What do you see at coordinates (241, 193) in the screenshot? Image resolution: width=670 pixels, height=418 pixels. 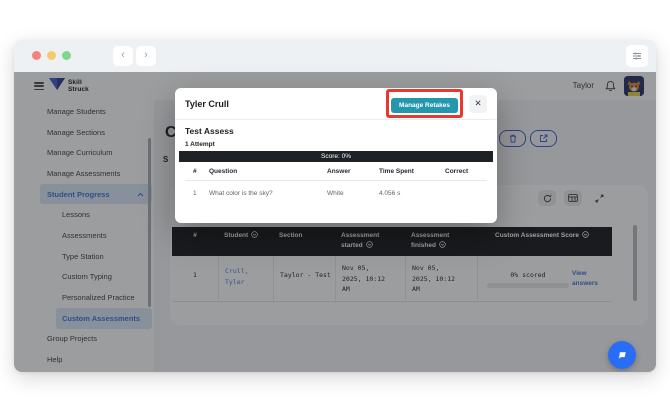 I see `attempt-question: What color is the sky?` at bounding box center [241, 193].